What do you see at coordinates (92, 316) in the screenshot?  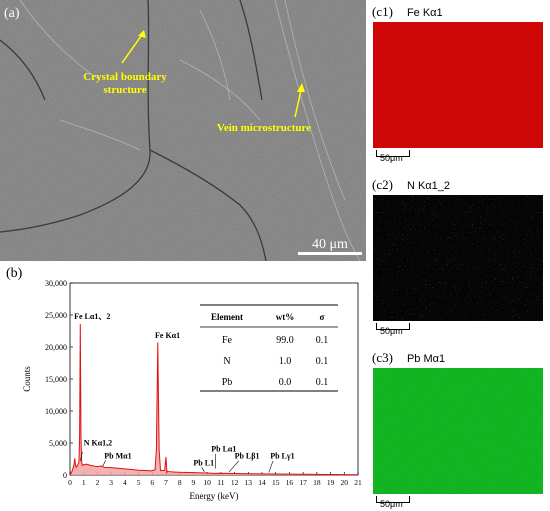 I see `peak-label-fe-la: Fe Lα1、2` at bounding box center [92, 316].